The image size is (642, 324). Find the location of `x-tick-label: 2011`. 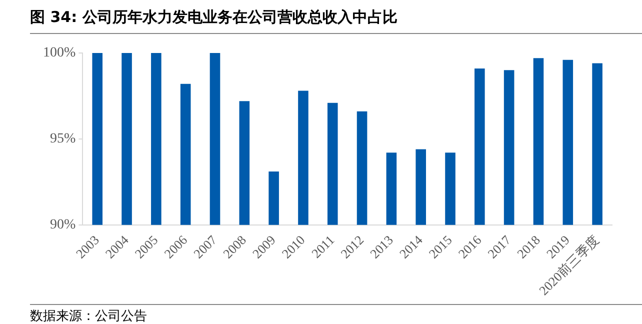

x-tick-label: 2011 is located at coordinates (323, 246).